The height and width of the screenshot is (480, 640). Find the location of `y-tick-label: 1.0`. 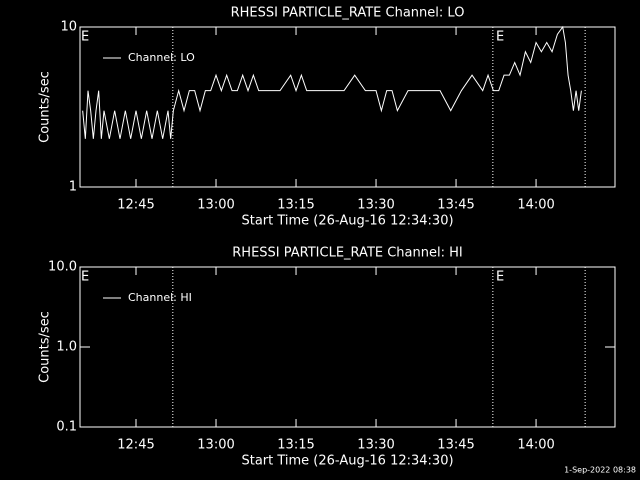

y-tick-label: 1.0 is located at coordinates (66, 347).